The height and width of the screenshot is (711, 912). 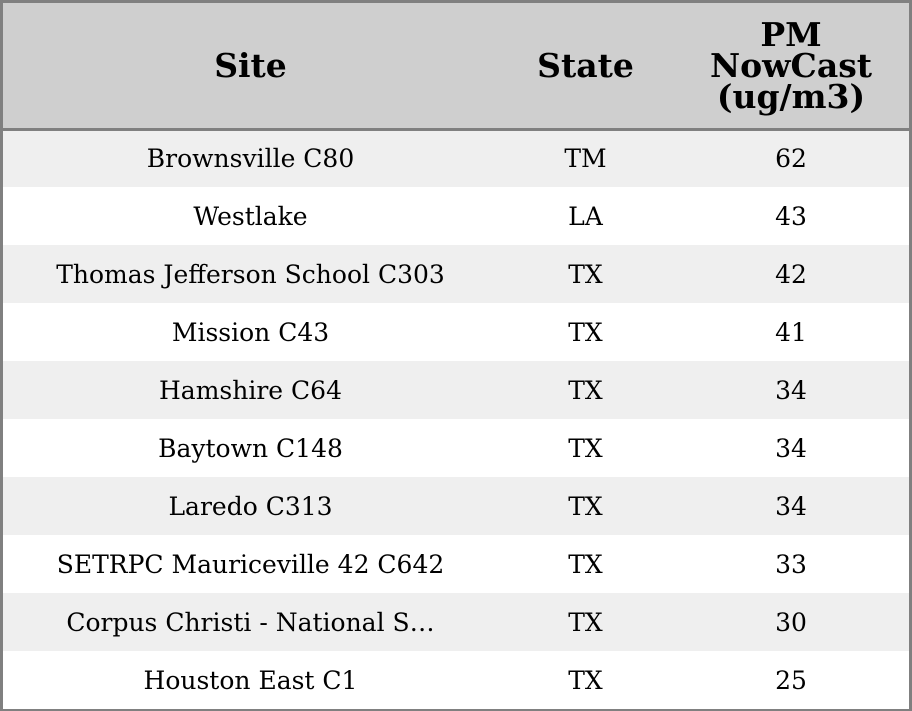 What do you see at coordinates (791, 274) in the screenshot?
I see `pm-value-cell: 42` at bounding box center [791, 274].